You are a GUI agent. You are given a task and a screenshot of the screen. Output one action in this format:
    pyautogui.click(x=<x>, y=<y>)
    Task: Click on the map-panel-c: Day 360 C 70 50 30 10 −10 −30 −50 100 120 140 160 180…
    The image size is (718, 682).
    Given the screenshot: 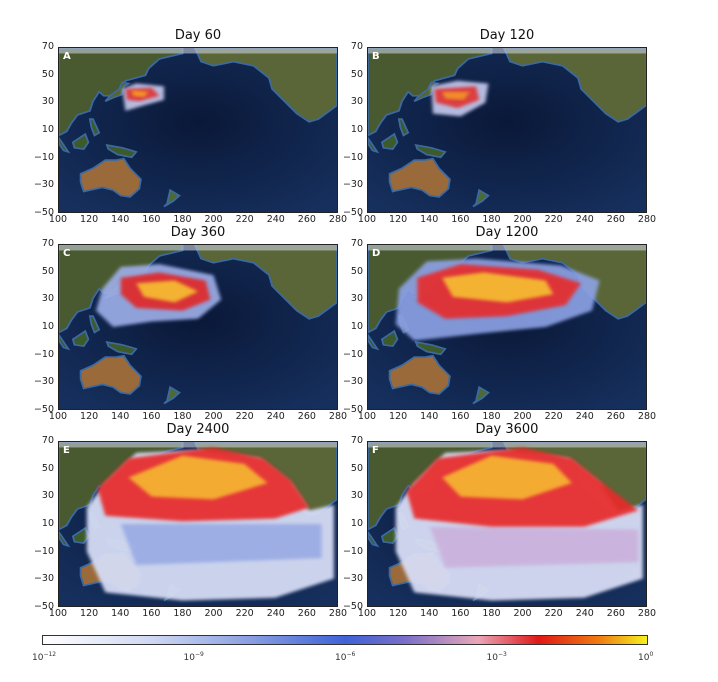 What is the action you would take?
    pyautogui.click(x=190, y=323)
    